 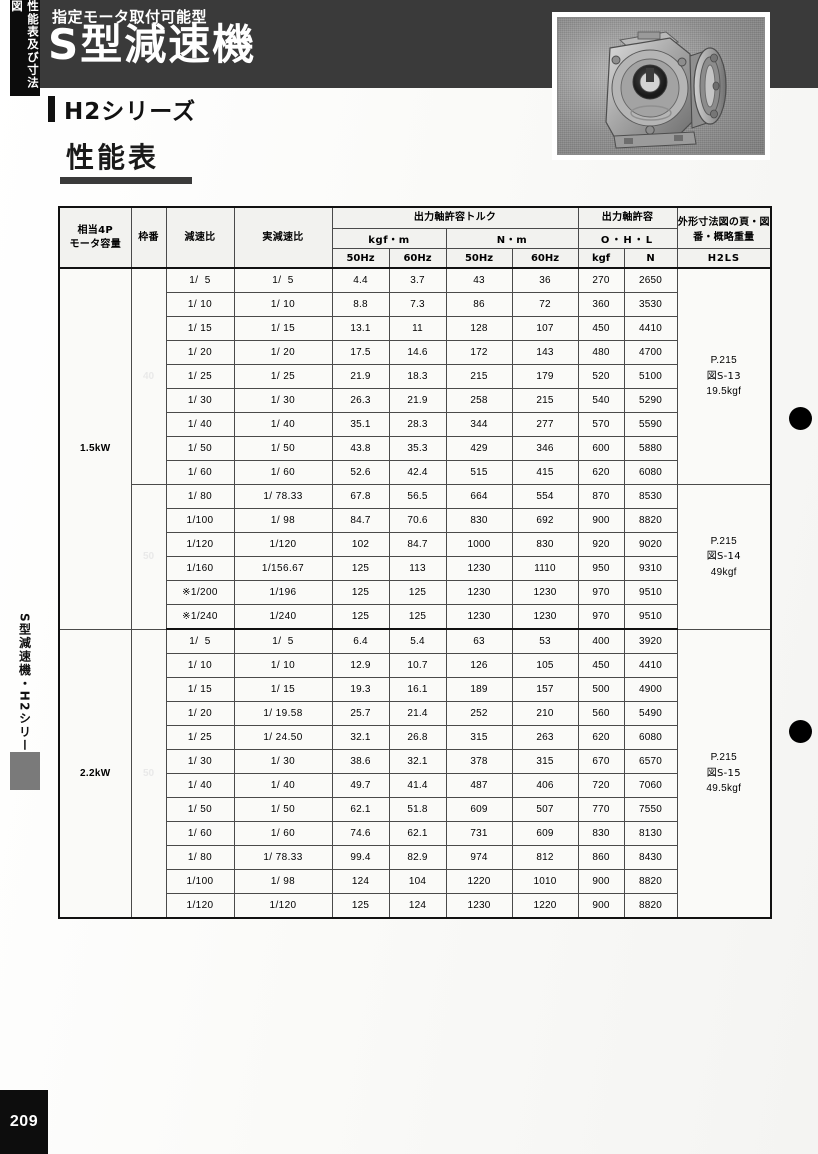 What do you see at coordinates (360, 496) in the screenshot?
I see `cell-kgfm-50hz: 67.8` at bounding box center [360, 496].